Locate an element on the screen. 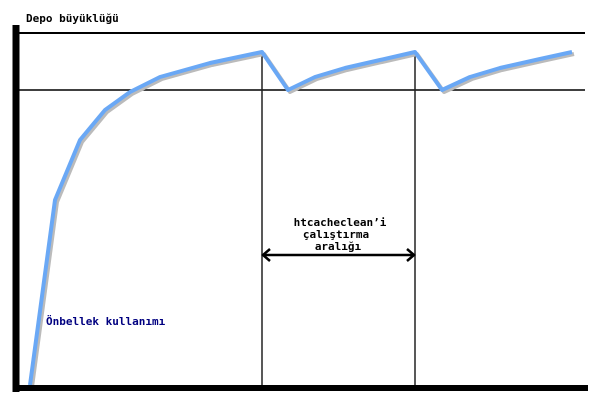 This screenshot has height=406, width=600. interval-label-line3: aralığı is located at coordinates (338, 246).